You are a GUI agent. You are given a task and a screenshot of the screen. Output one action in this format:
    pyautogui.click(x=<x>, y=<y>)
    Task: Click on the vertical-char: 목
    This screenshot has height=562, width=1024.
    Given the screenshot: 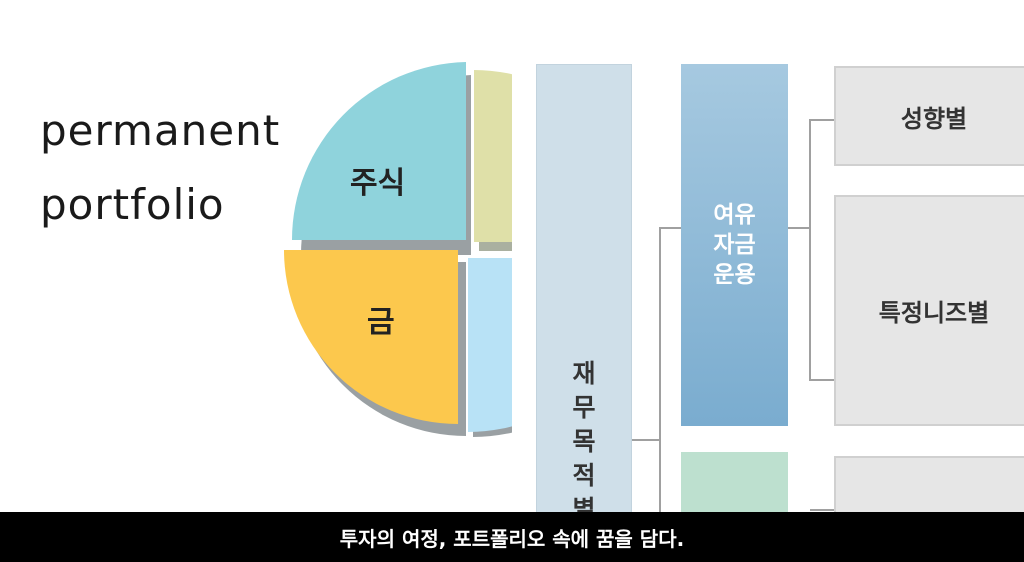 What is the action you would take?
    pyautogui.click(x=584, y=441)
    